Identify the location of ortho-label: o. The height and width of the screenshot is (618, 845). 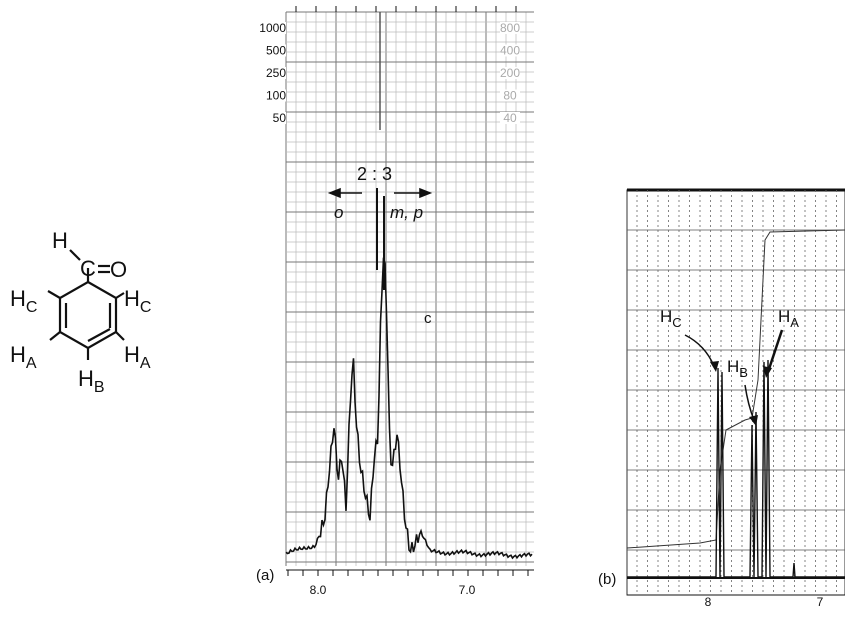
(338, 212).